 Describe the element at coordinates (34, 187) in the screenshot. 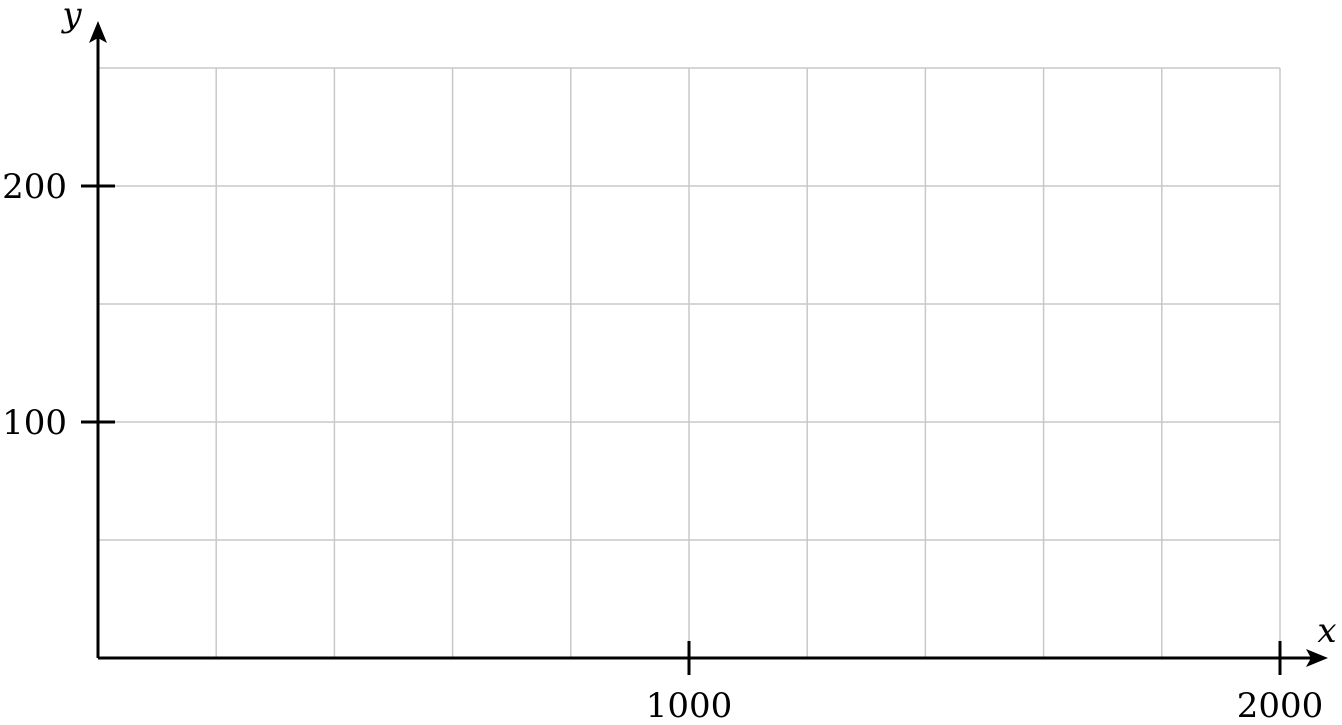

I see `y-tick-label: 200` at that location.